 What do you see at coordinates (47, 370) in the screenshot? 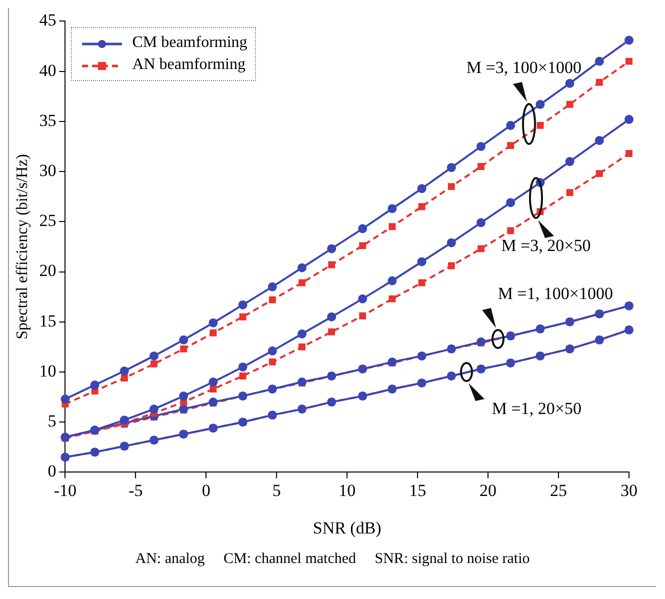
I see `y-tick-label: 10` at bounding box center [47, 370].